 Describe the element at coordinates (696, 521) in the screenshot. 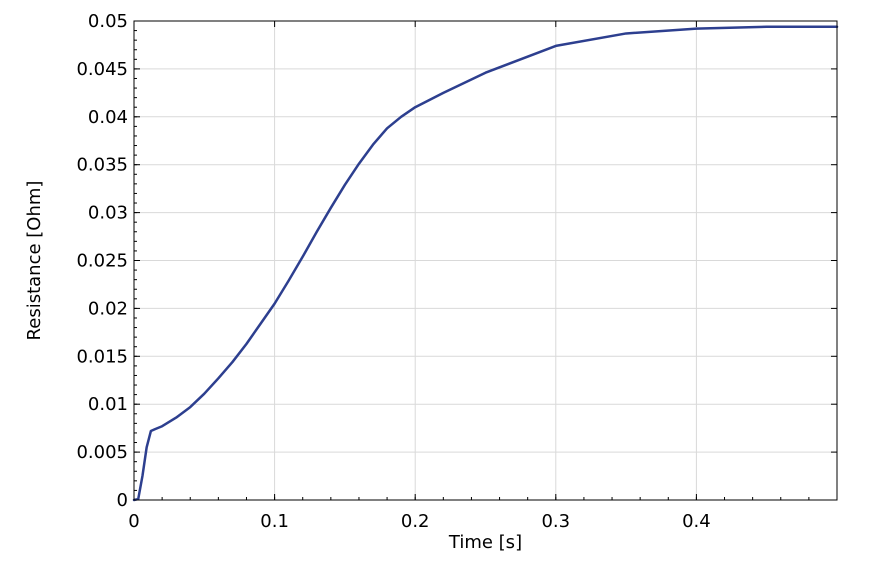

I see `x-tick-label: 0.4` at that location.